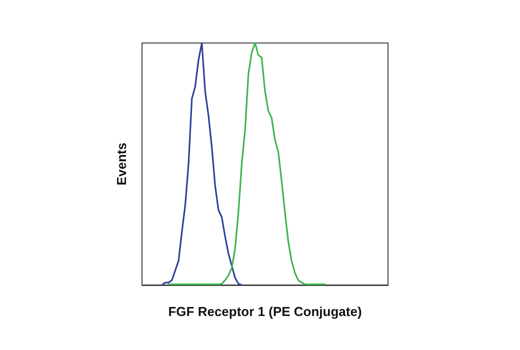 The width and height of the screenshot is (520, 350). Describe the element at coordinates (121, 164) in the screenshot. I see `y-axis-title: Events` at that location.